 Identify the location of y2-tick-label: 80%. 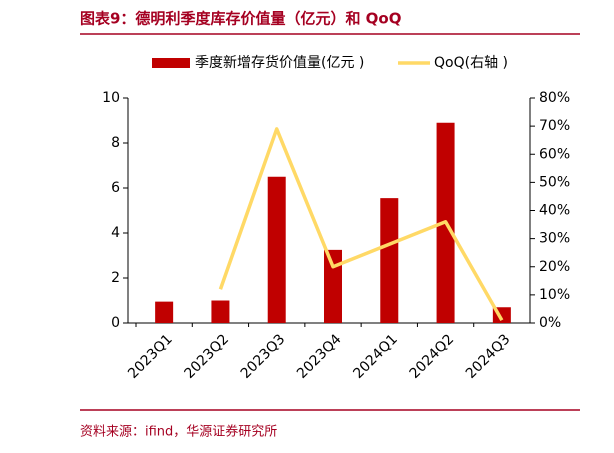
(554, 98).